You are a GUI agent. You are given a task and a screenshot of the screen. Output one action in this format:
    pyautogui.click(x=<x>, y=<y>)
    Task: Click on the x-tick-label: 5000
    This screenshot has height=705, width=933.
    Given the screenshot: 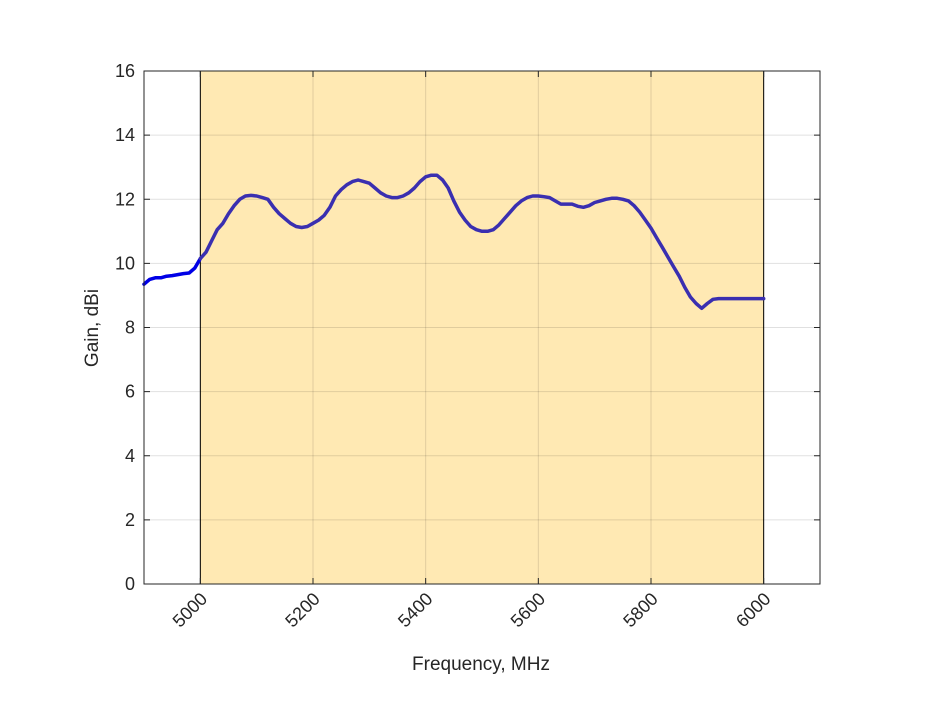 What is the action you would take?
    pyautogui.click(x=190, y=610)
    